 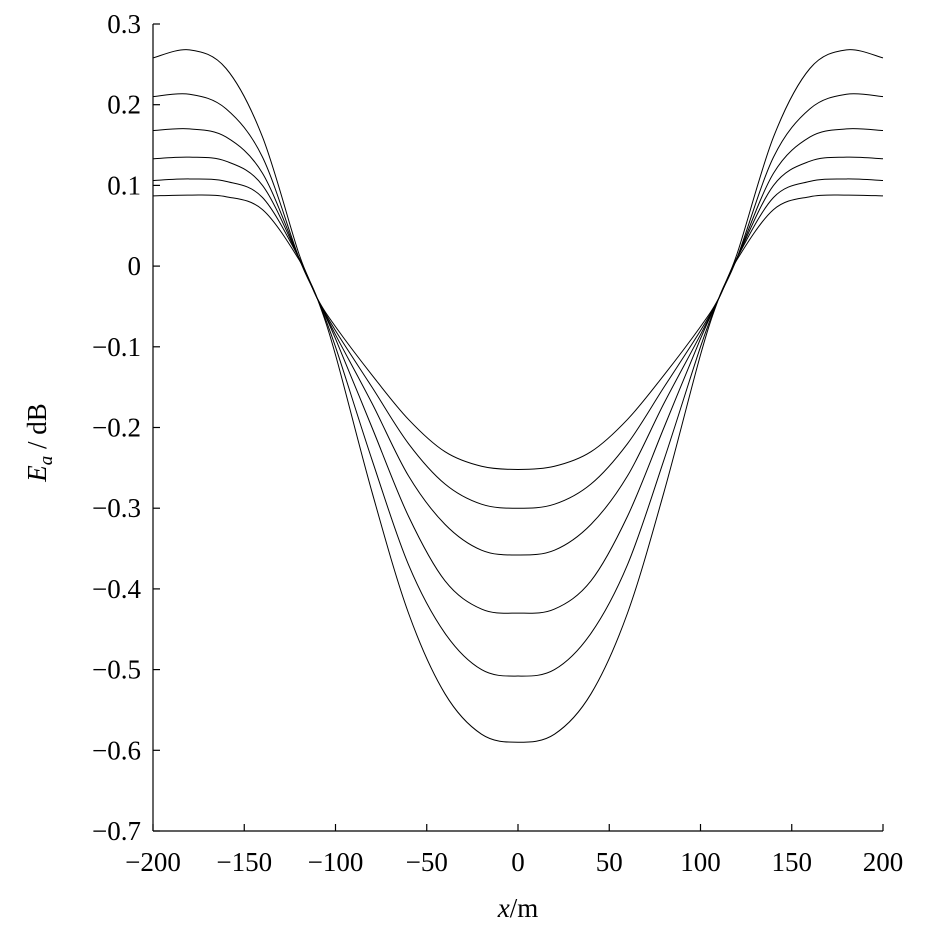 What do you see at coordinates (503, 908) in the screenshot?
I see `x-axis-label-italic: x` at bounding box center [503, 908].